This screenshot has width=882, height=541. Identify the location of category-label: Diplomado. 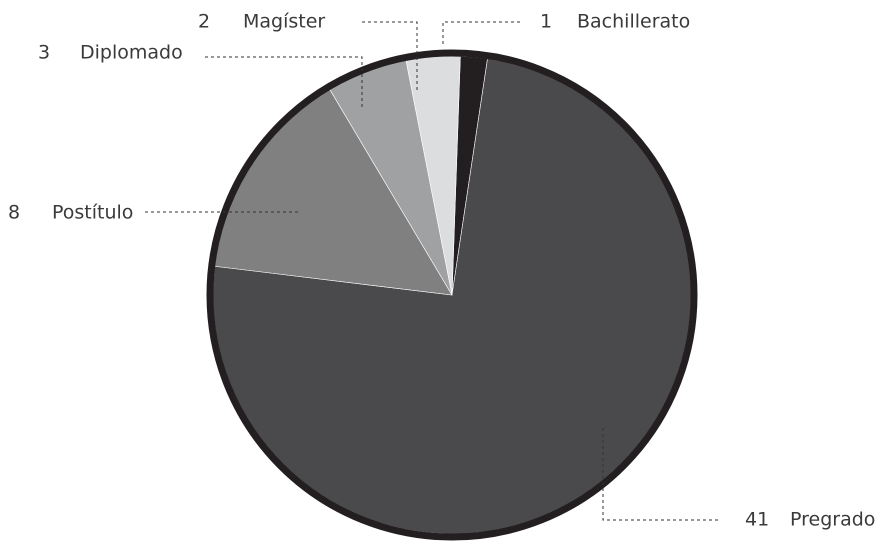
(131, 53).